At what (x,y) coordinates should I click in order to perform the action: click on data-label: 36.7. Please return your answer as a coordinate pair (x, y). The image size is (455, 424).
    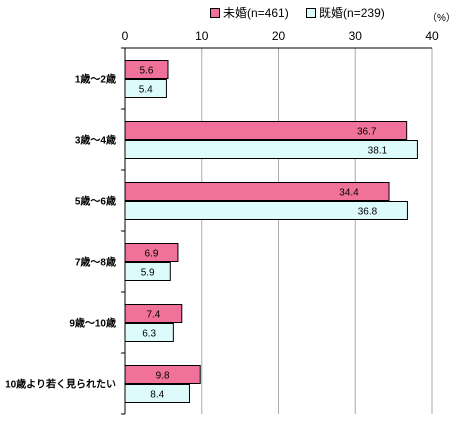
    Looking at the image, I should click on (367, 132).